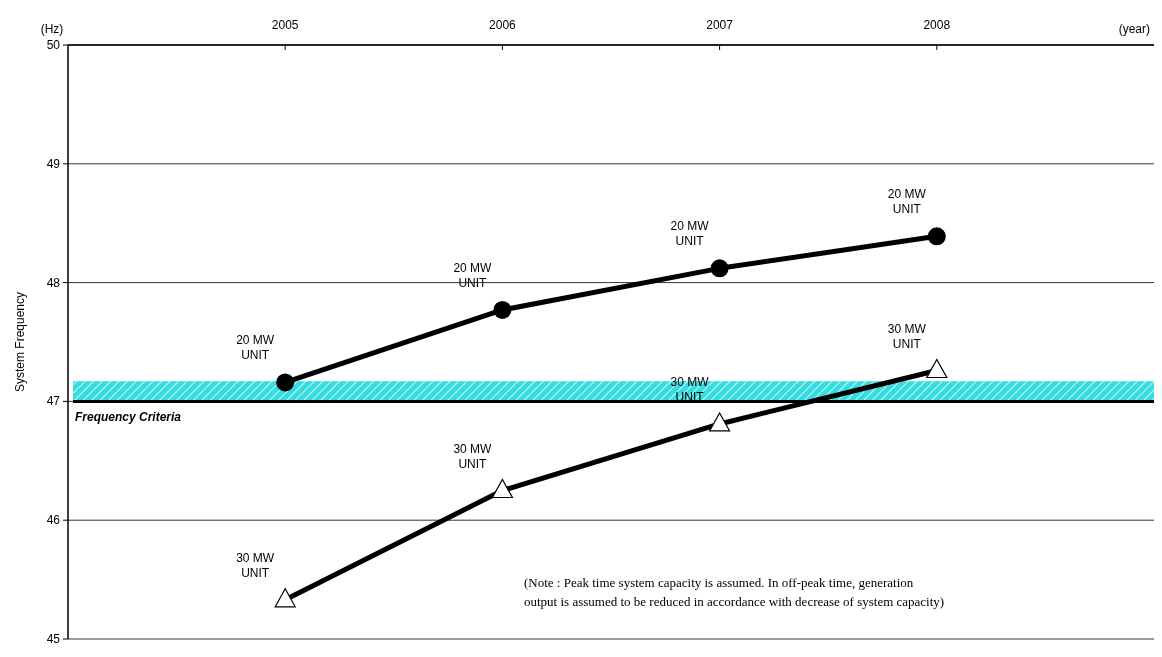 The image size is (1162, 657). I want to click on text: (Hz), so click(52, 29).